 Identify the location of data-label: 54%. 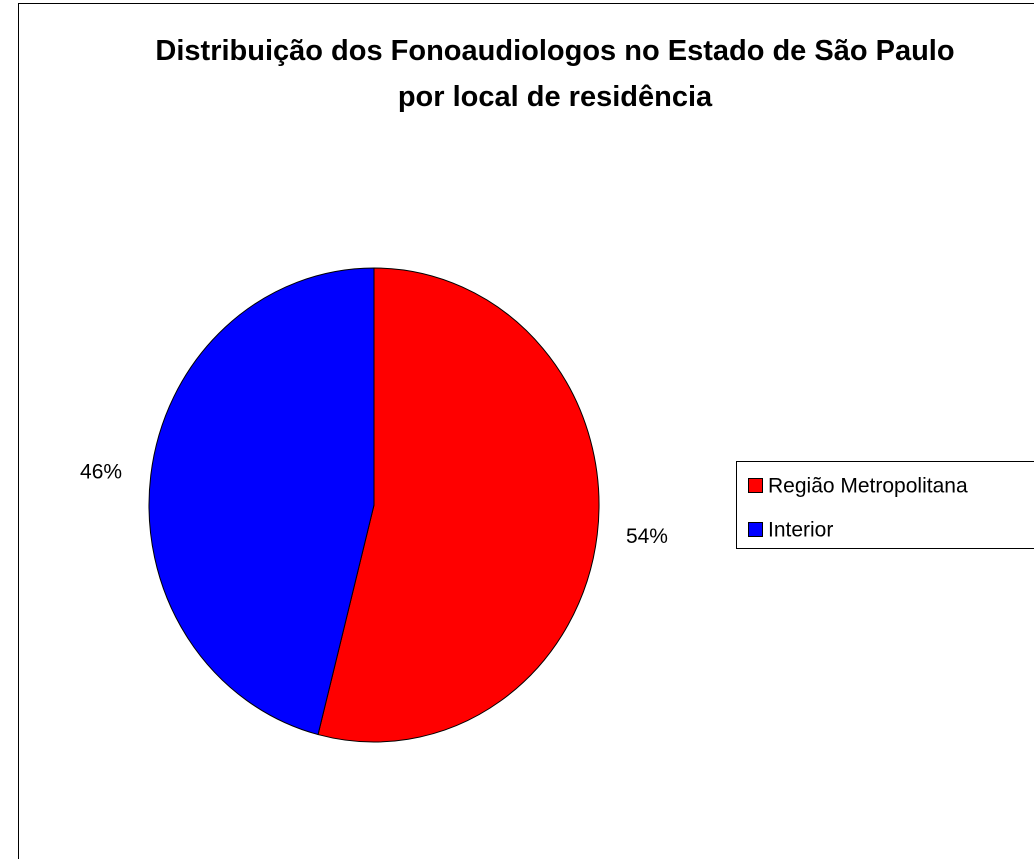
(647, 536).